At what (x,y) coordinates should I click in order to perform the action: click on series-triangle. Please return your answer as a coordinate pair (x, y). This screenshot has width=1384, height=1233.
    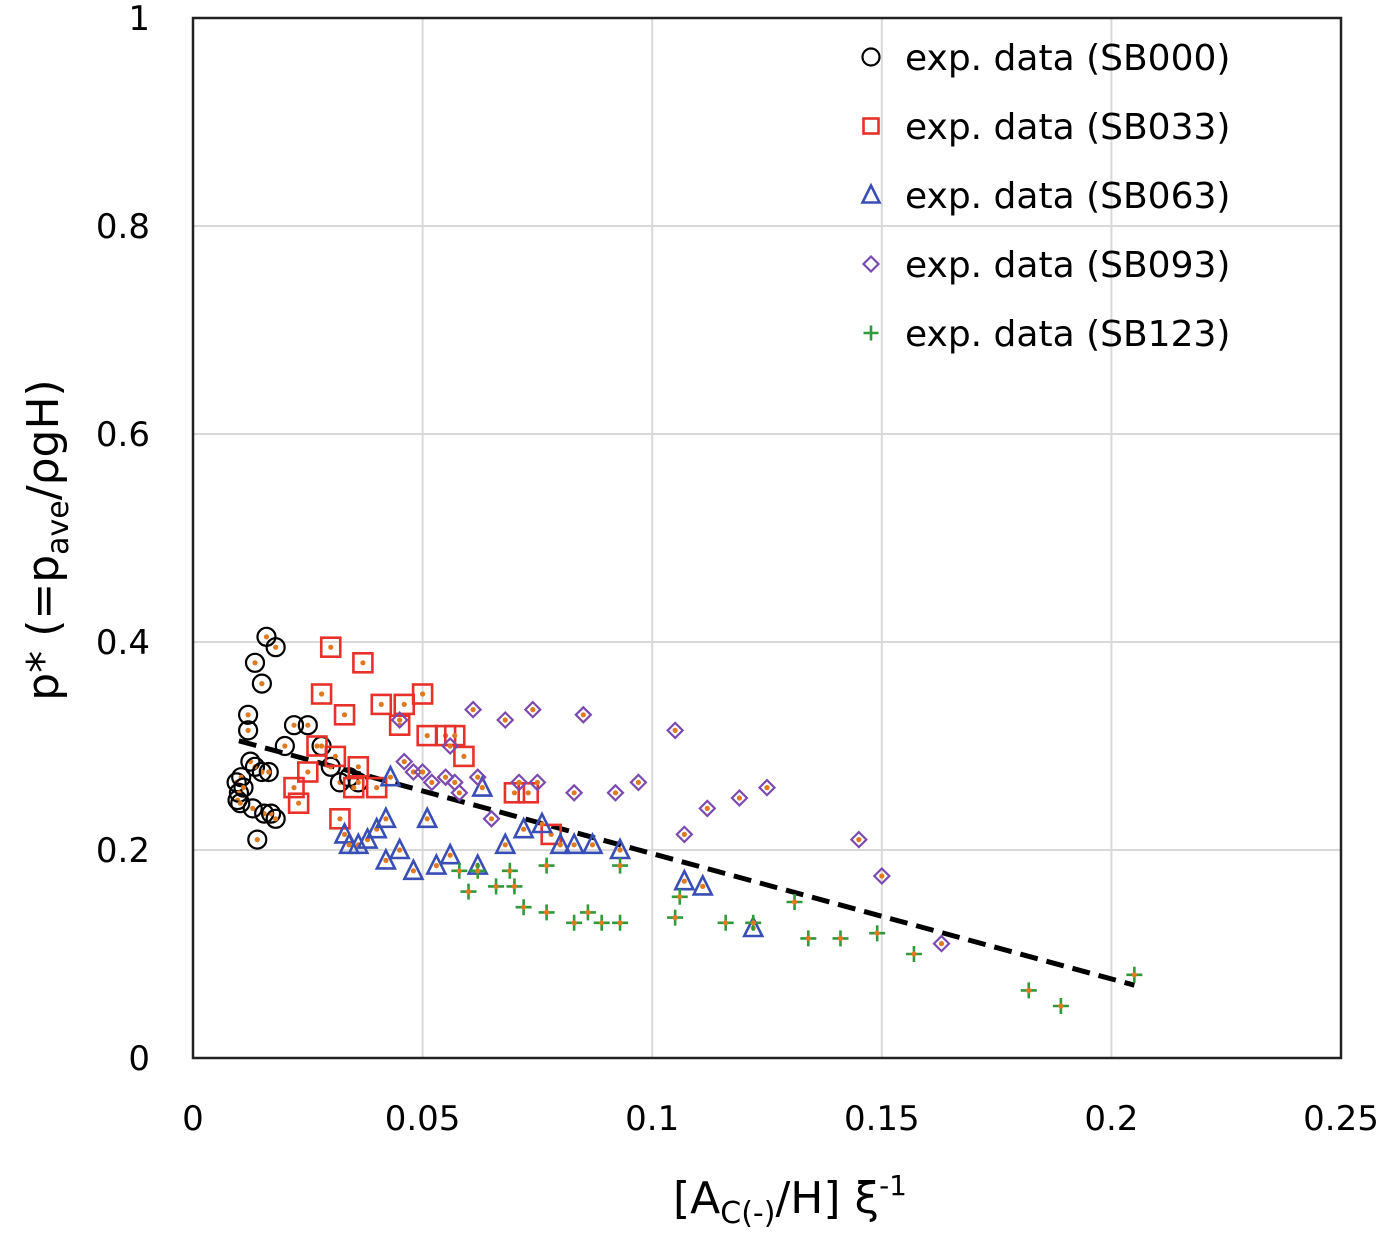
    Looking at the image, I should click on (549, 851).